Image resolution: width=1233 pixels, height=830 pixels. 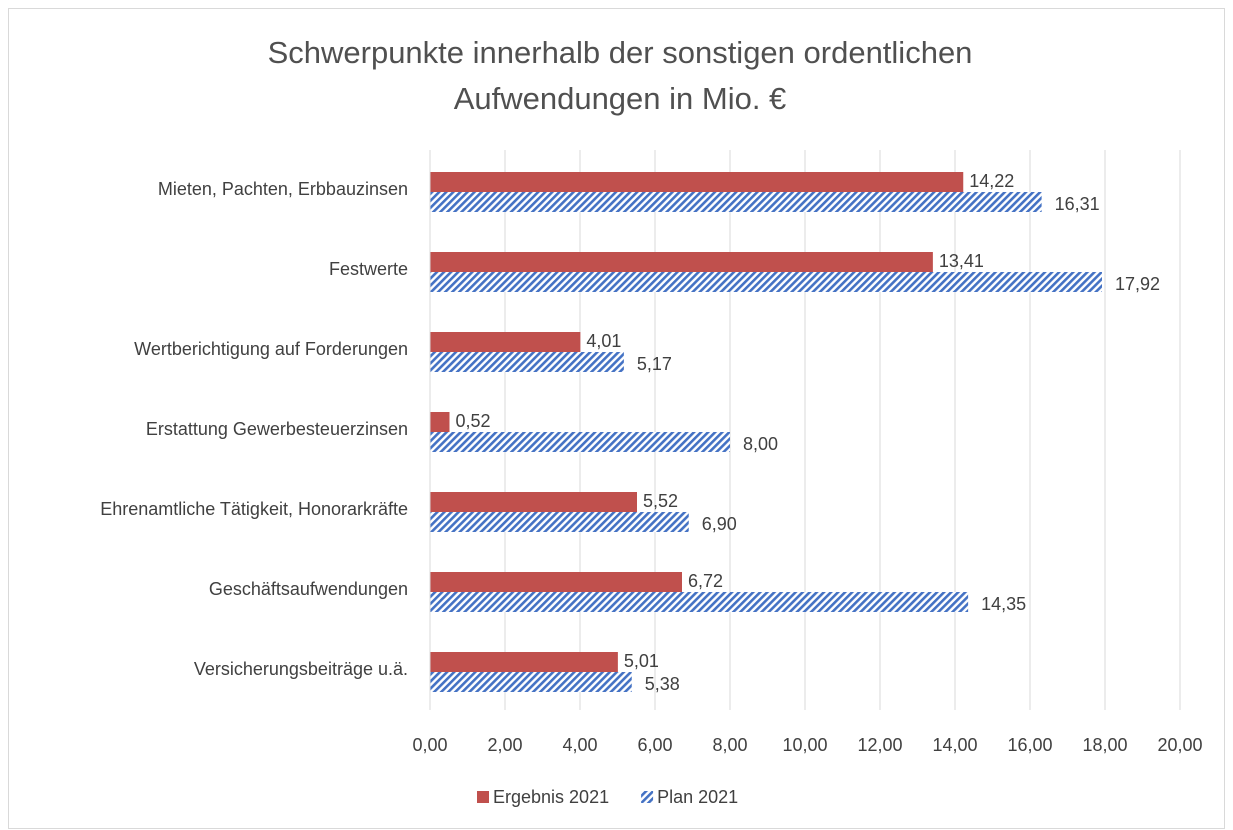 What do you see at coordinates (641, 661) in the screenshot?
I see `value-label: 5,01` at bounding box center [641, 661].